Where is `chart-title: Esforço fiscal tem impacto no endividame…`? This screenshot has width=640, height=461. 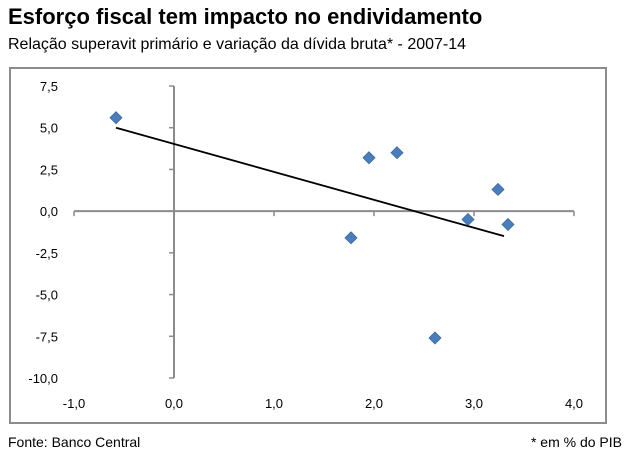 chart-title: Esforço fiscal tem impacto no endividame… is located at coordinates (245, 16).